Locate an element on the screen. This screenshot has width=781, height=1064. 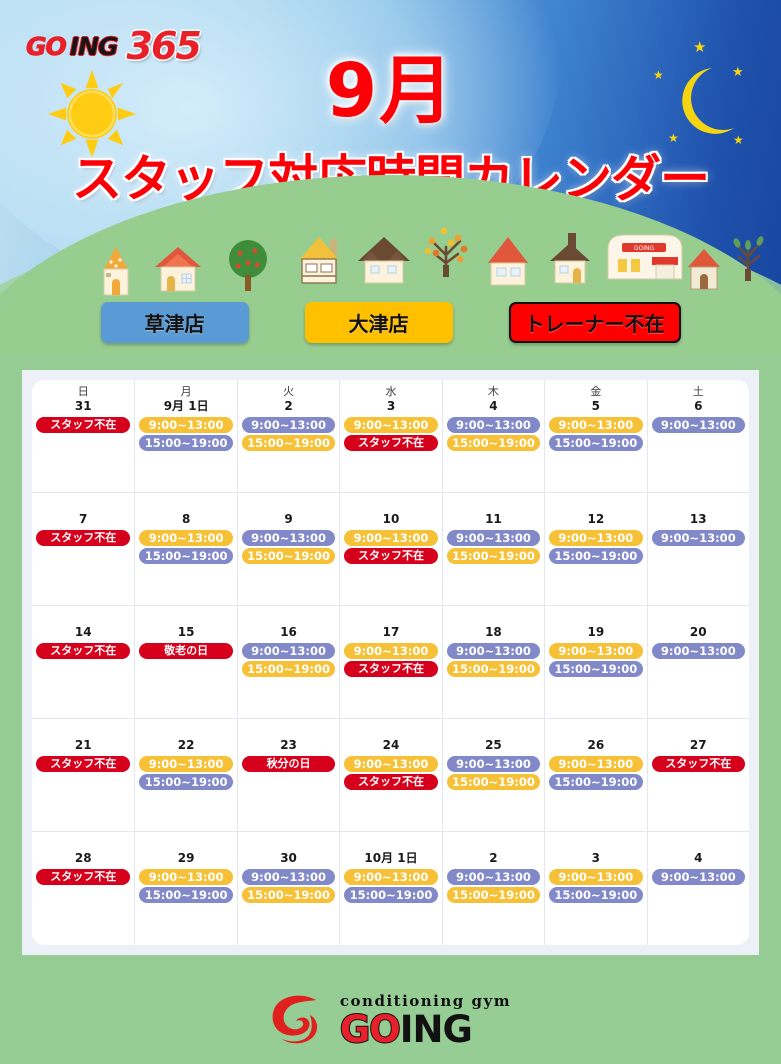
calendar-day-cell: 水 3 9:00~13:00 スタッフ不在 is located at coordinates (390, 436).